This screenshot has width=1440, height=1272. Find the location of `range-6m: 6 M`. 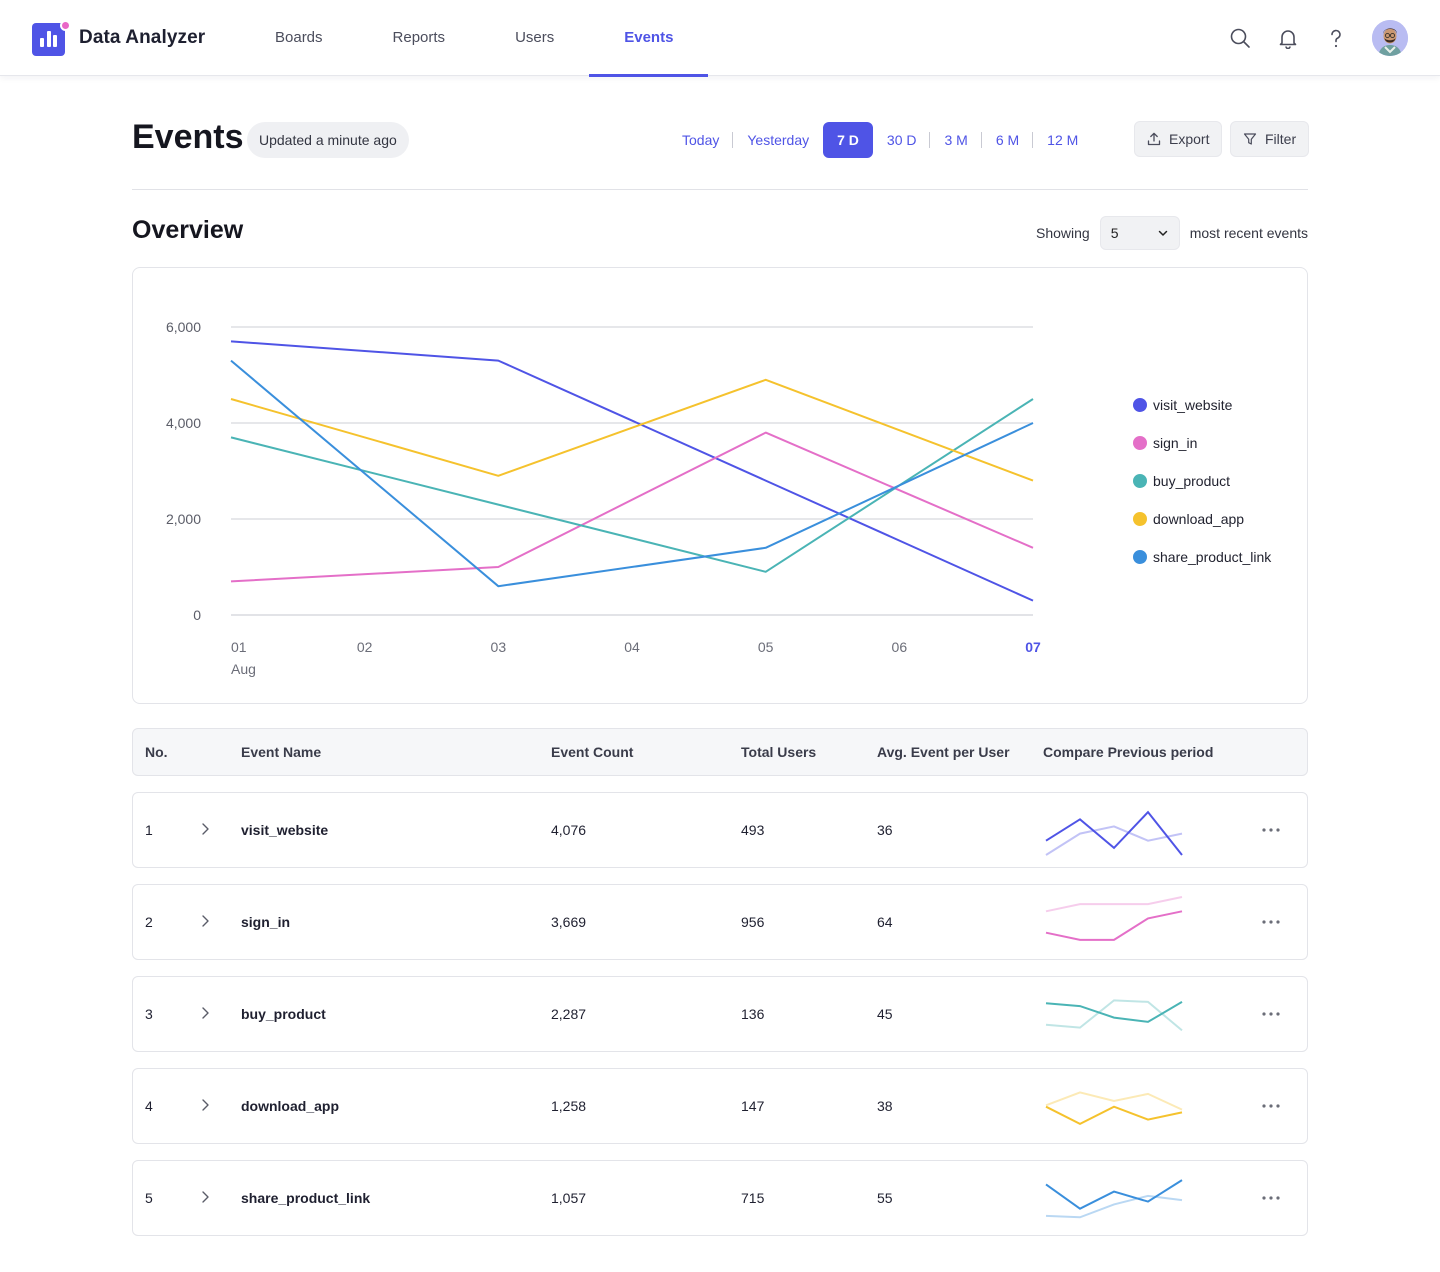

range-6m: 6 M is located at coordinates (1008, 140).